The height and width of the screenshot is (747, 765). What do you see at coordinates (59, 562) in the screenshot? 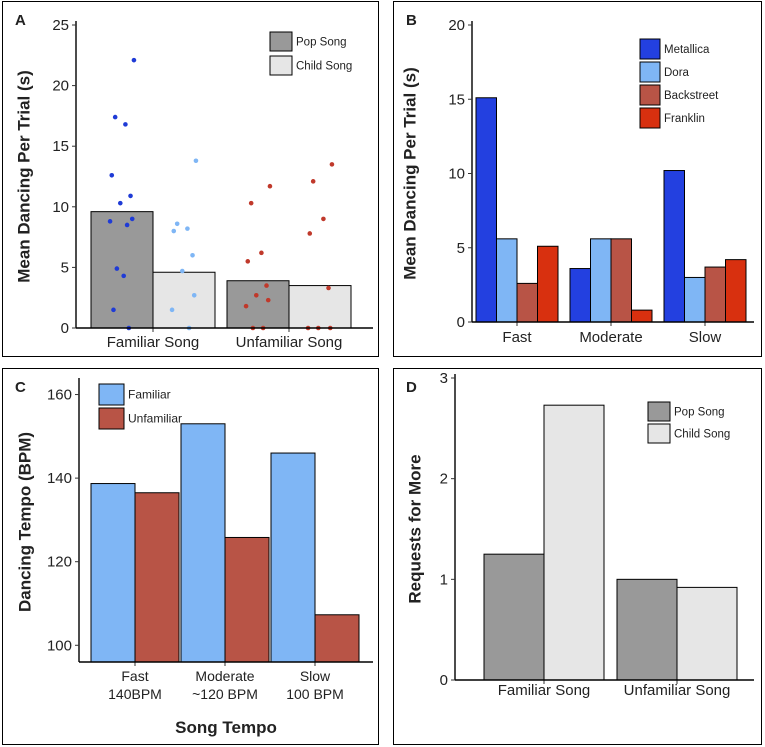
I see `y-tick-label: 120` at bounding box center [59, 562].